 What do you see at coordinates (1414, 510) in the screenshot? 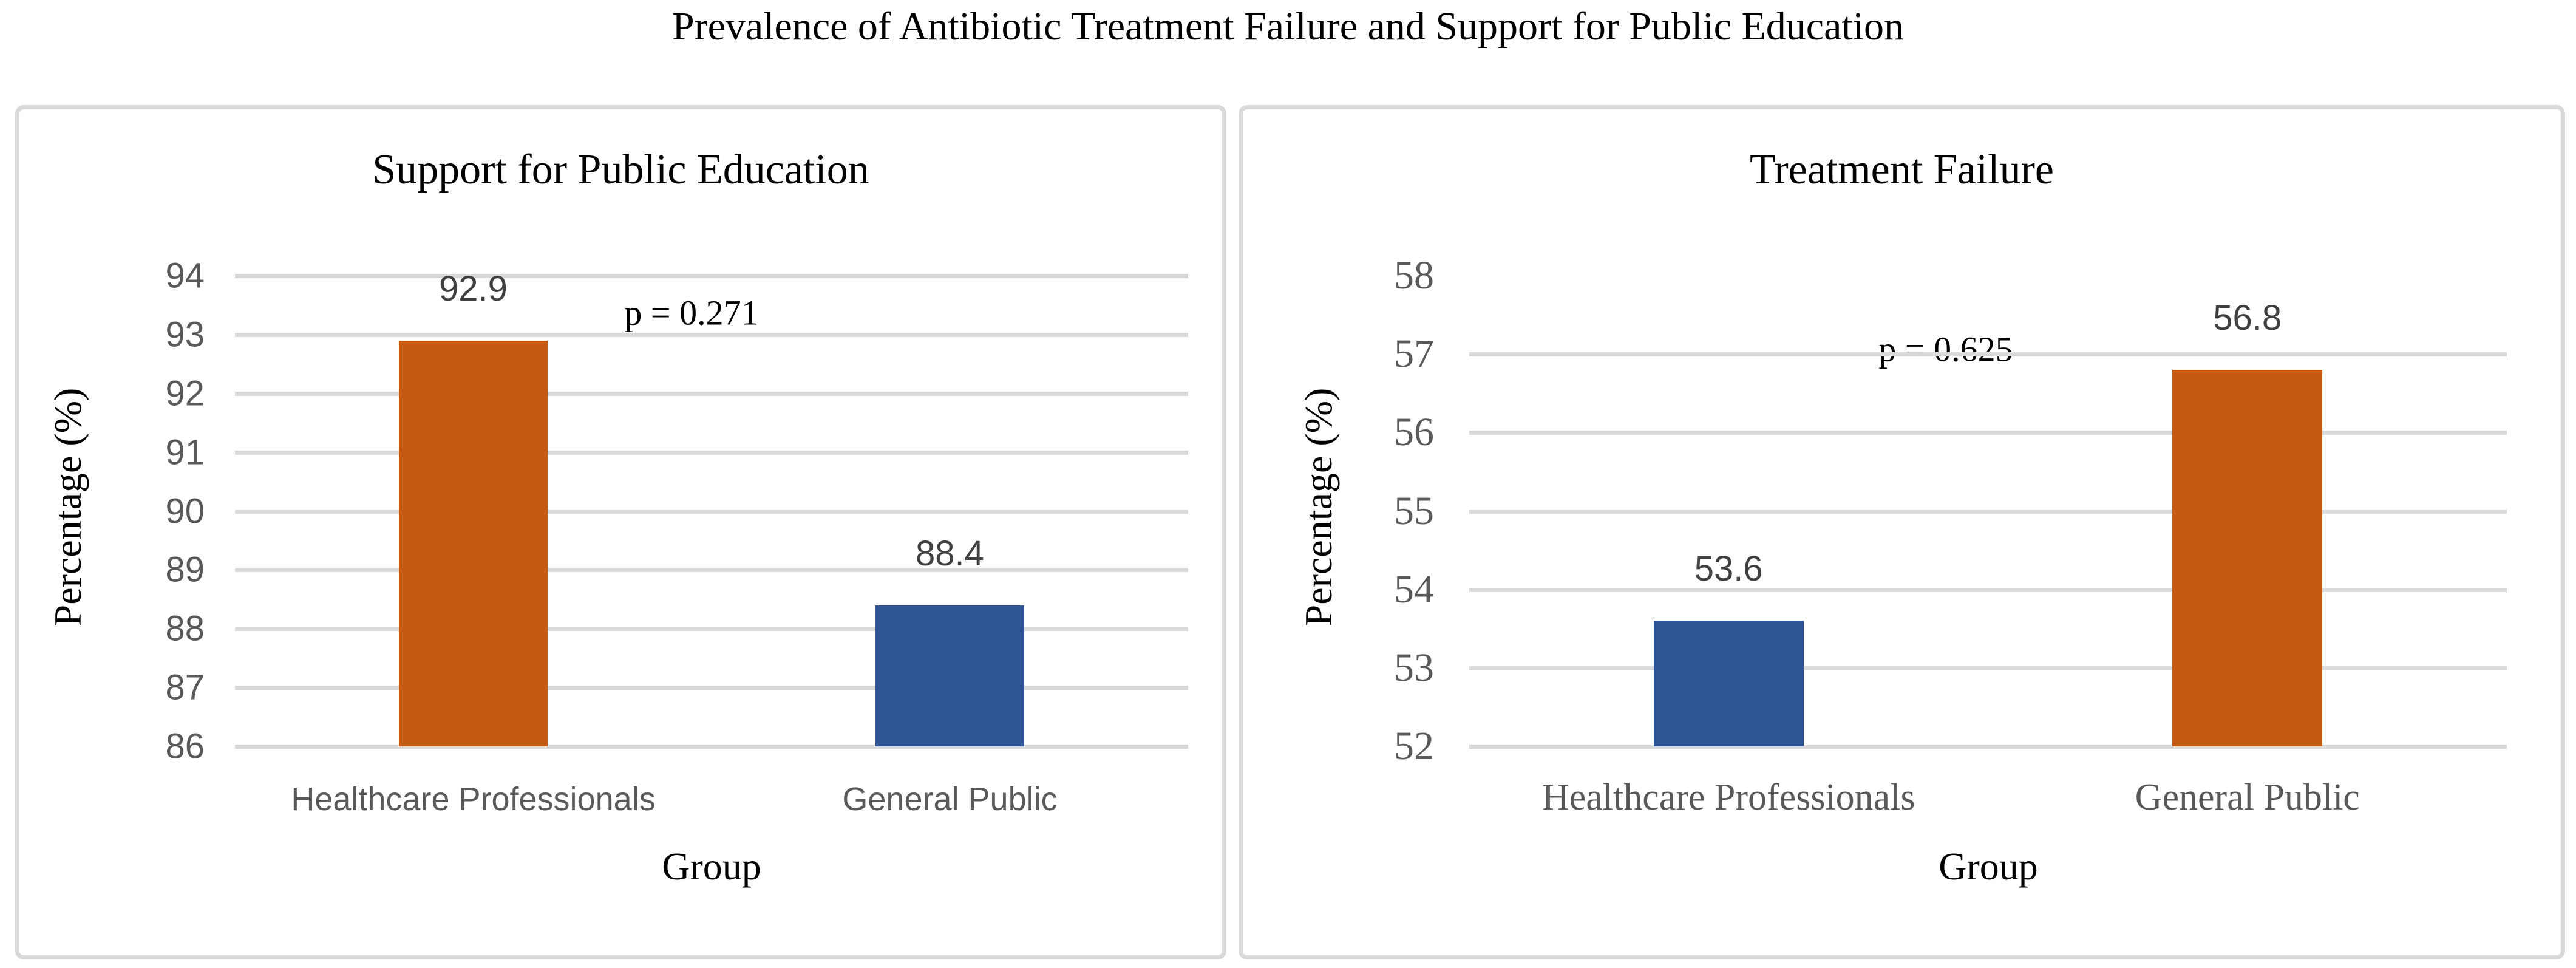
I see `y-tick-label: 55` at bounding box center [1414, 510].